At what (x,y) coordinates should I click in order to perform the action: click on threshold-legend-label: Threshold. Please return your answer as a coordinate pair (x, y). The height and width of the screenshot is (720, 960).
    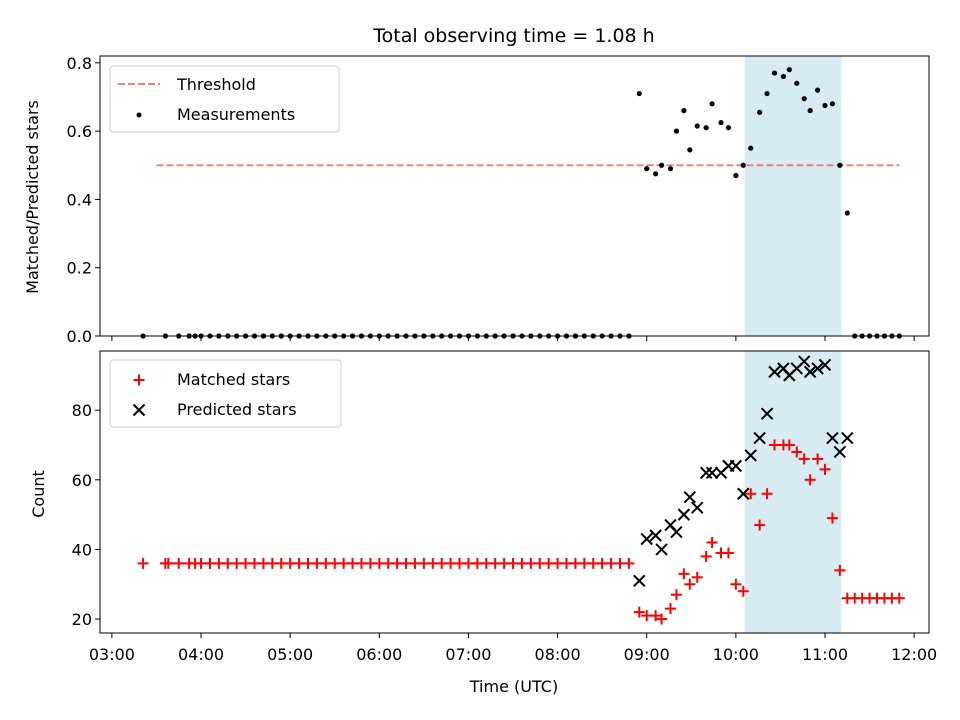
    Looking at the image, I should click on (216, 84).